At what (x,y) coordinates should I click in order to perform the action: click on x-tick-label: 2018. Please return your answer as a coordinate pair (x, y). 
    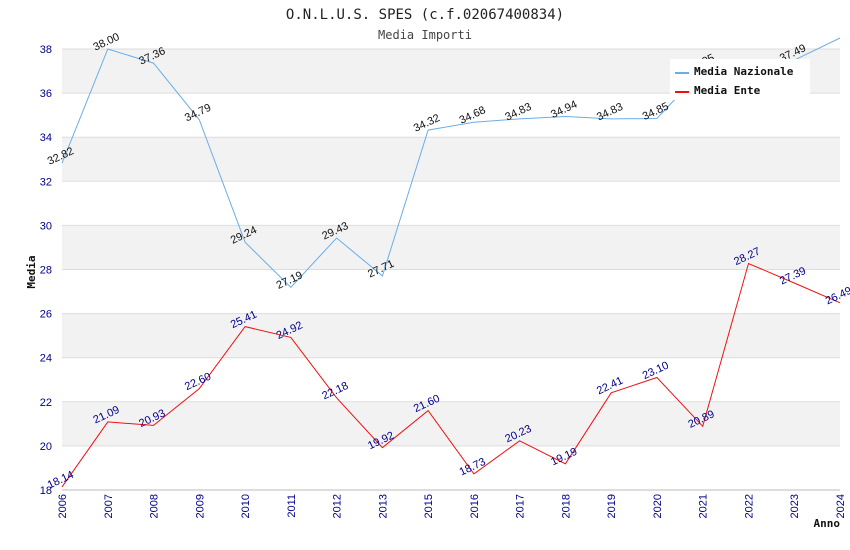
    Looking at the image, I should click on (566, 506).